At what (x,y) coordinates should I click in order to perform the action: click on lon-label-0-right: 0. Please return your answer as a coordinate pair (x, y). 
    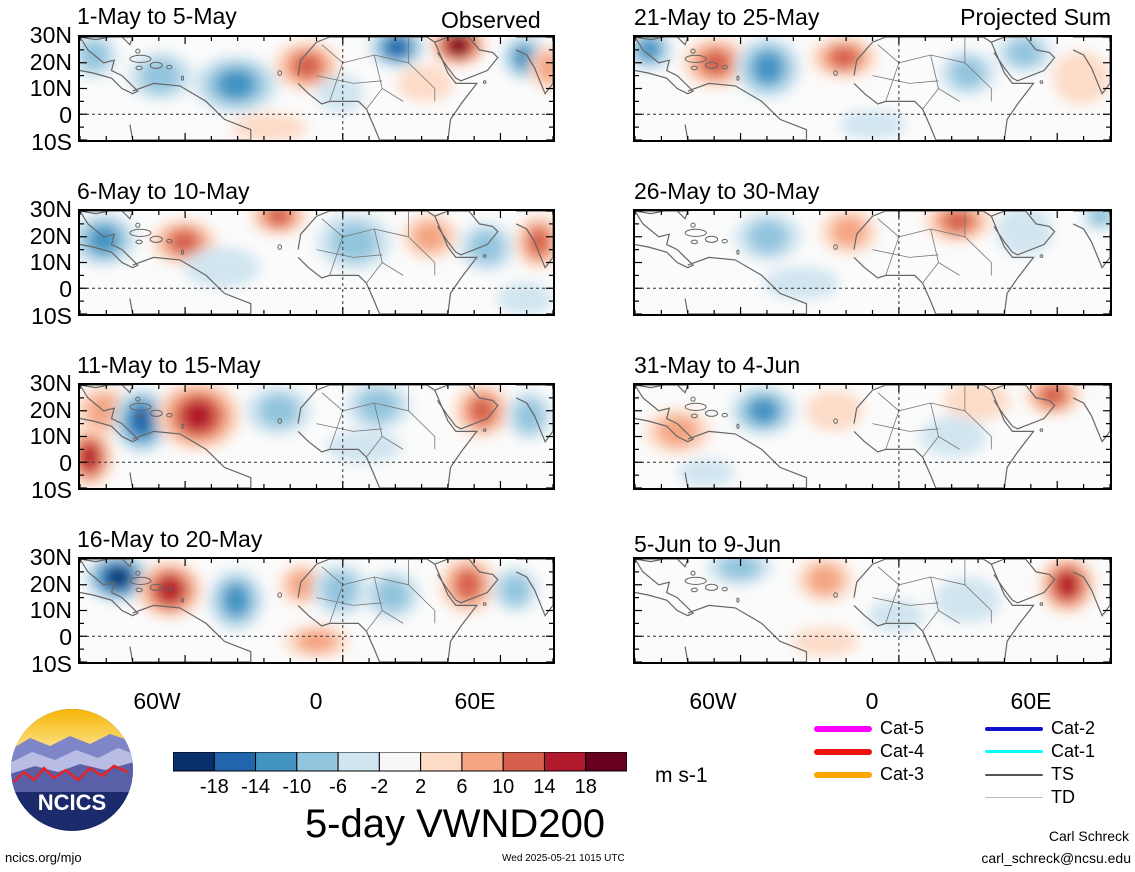
    Looking at the image, I should click on (872, 701).